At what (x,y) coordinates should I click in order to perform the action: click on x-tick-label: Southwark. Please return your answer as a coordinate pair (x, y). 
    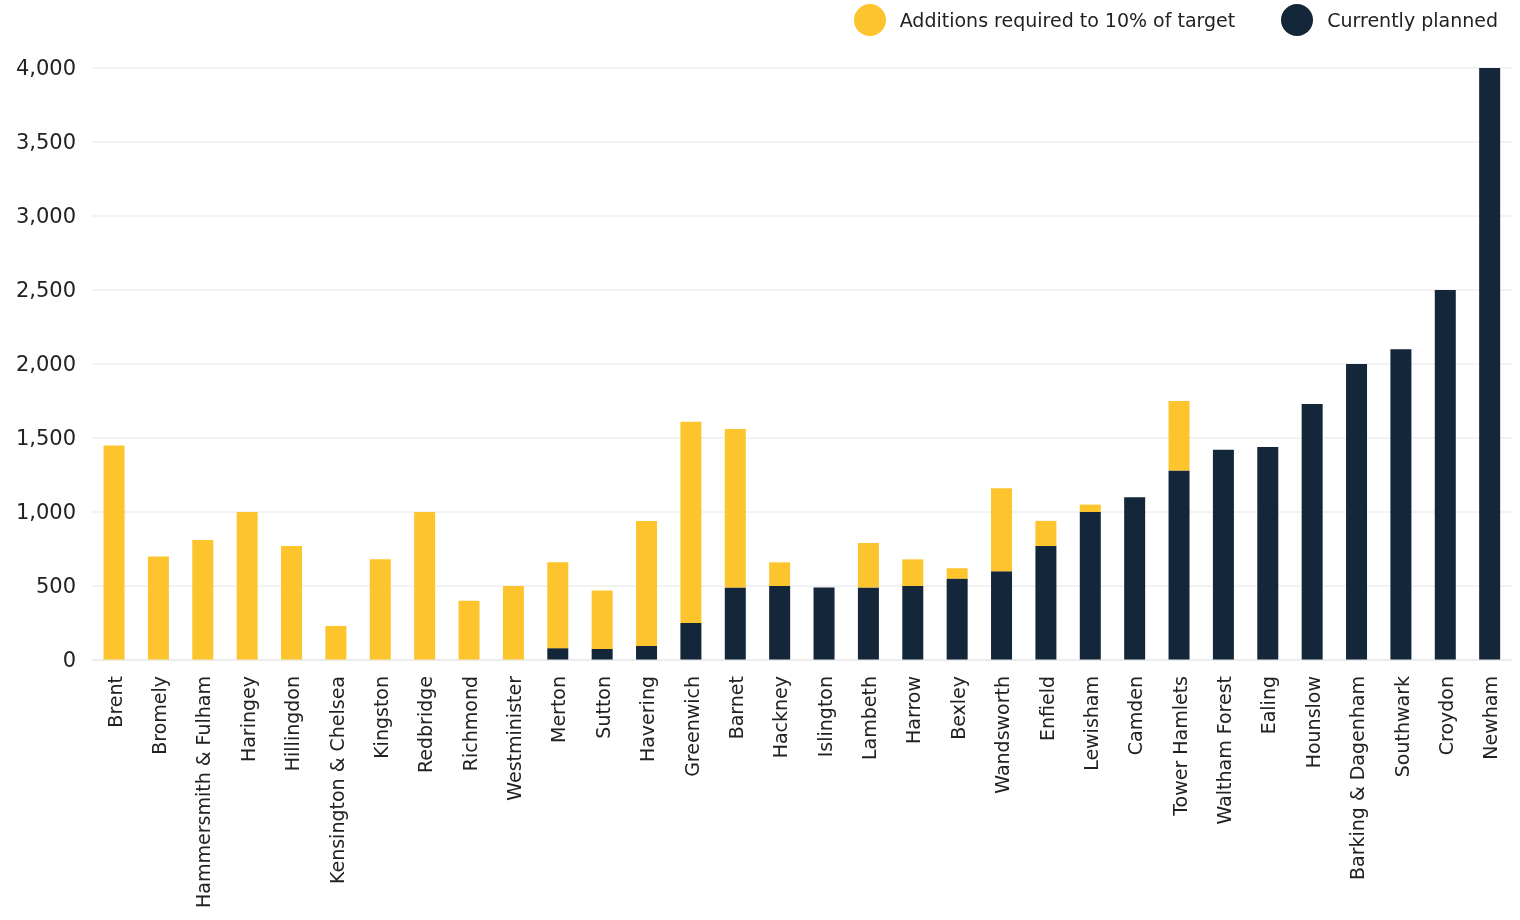
    Looking at the image, I should click on (1401, 727).